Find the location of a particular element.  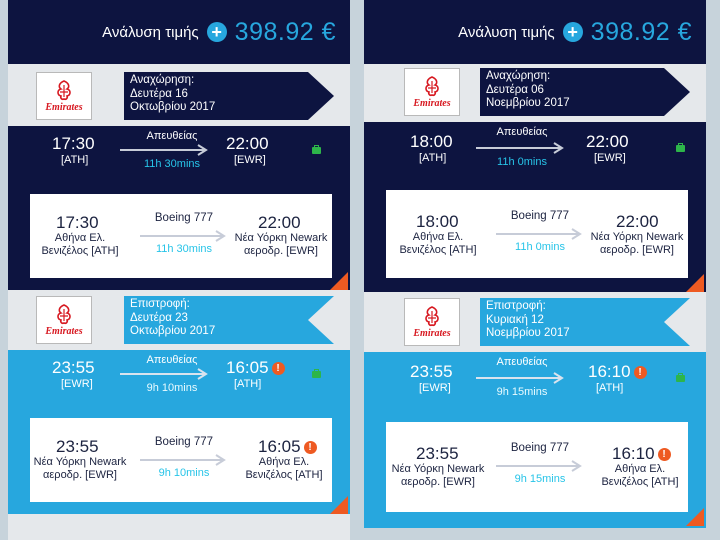

detail-departure-time: 17:30 is located at coordinates (77, 222).